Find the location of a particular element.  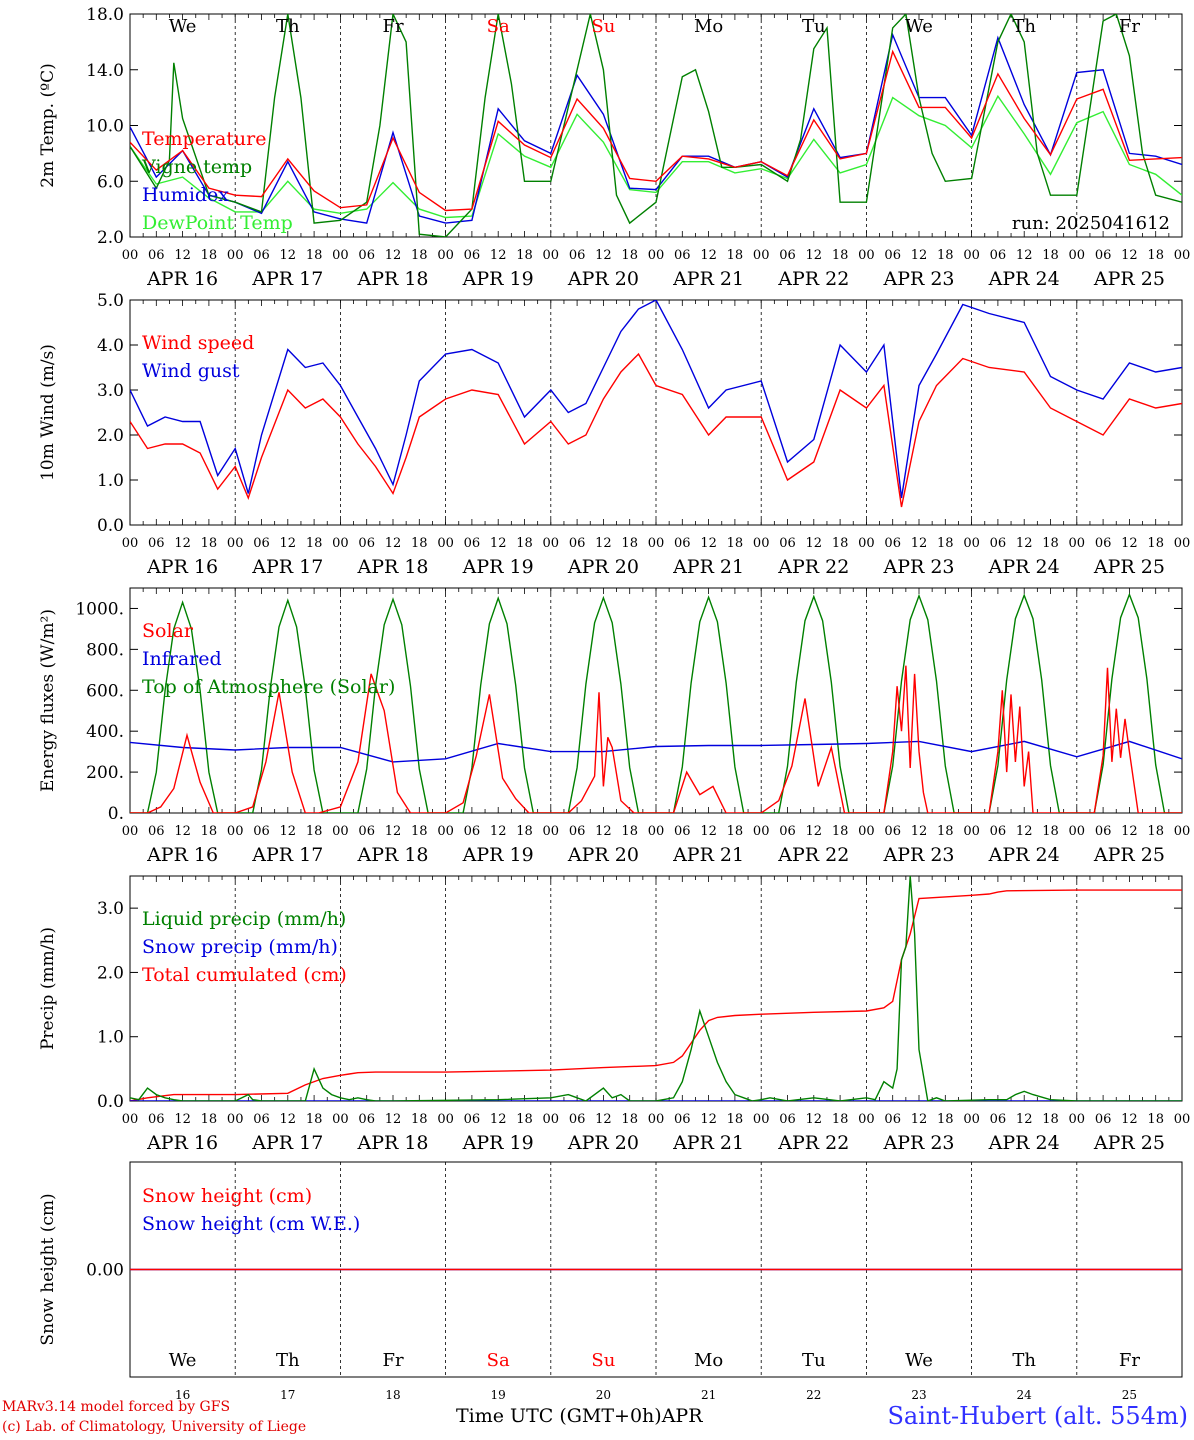

model-credit: MARv3.14 model forced by GFS is located at coordinates (116, 1407).